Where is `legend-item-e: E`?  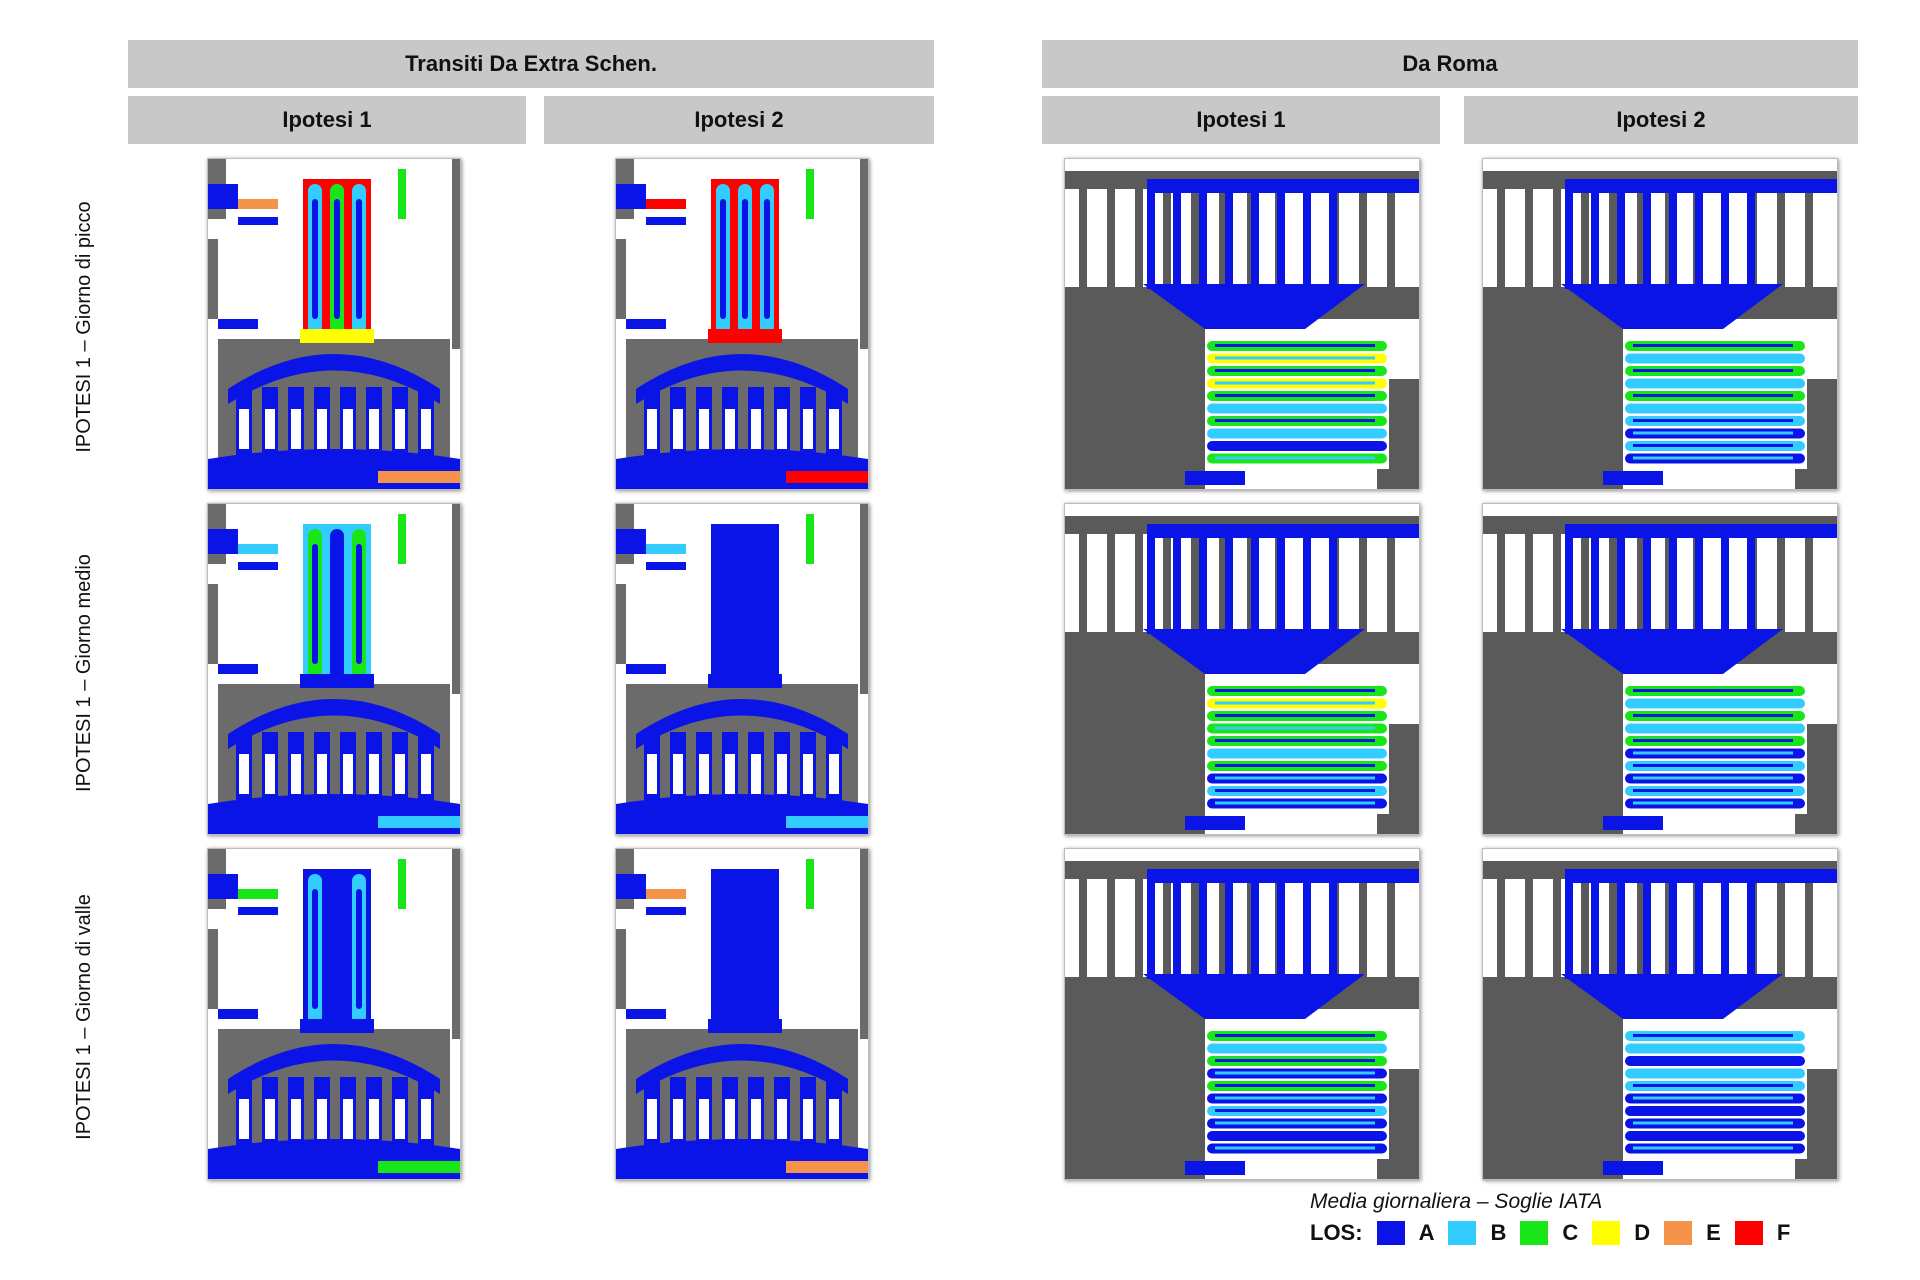 legend-item-e: E is located at coordinates (1692, 1233).